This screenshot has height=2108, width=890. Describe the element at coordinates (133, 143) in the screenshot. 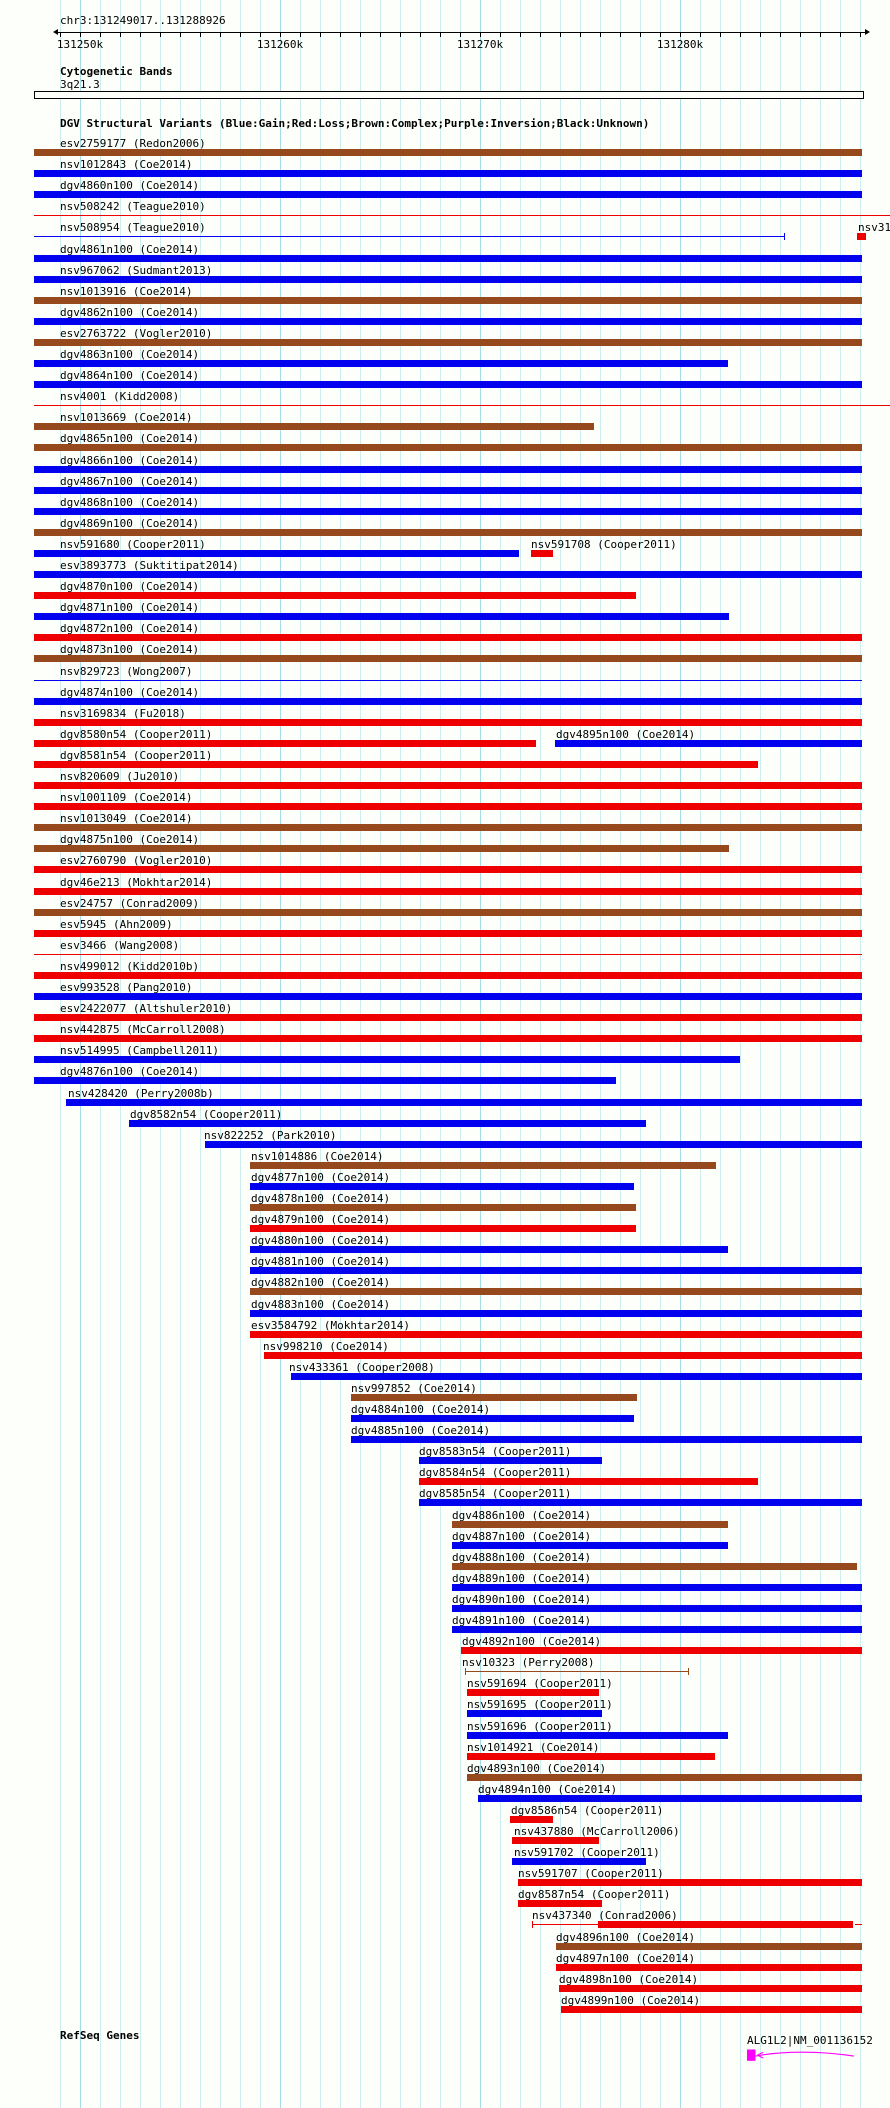

I see `variant-label: esv2759177 (Redon2006)` at that location.